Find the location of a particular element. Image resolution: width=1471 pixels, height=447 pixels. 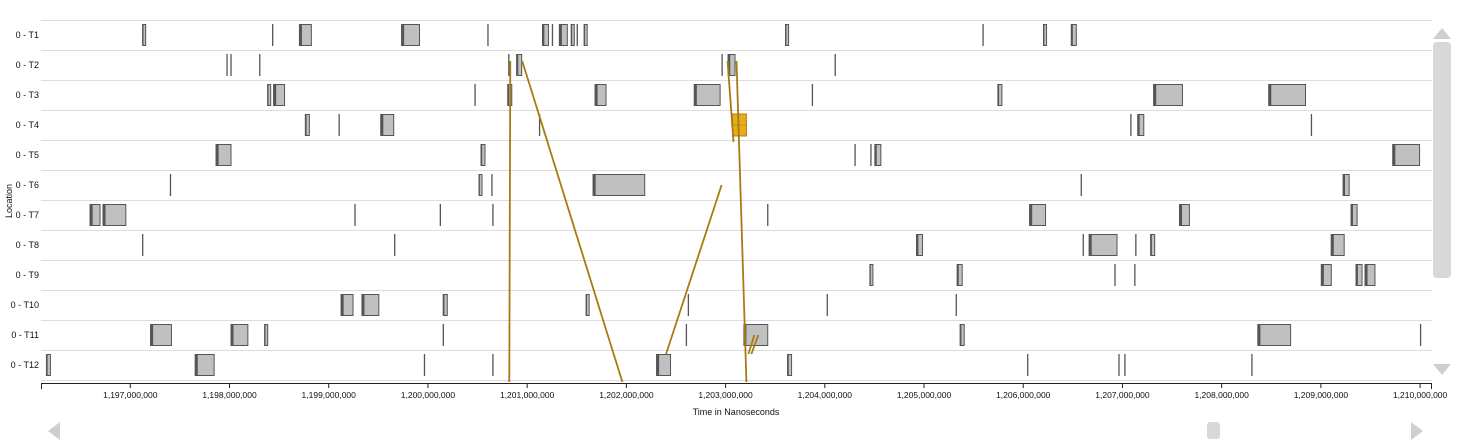

x-axis-title: Time in Nanoseconds is located at coordinates (736, 412).